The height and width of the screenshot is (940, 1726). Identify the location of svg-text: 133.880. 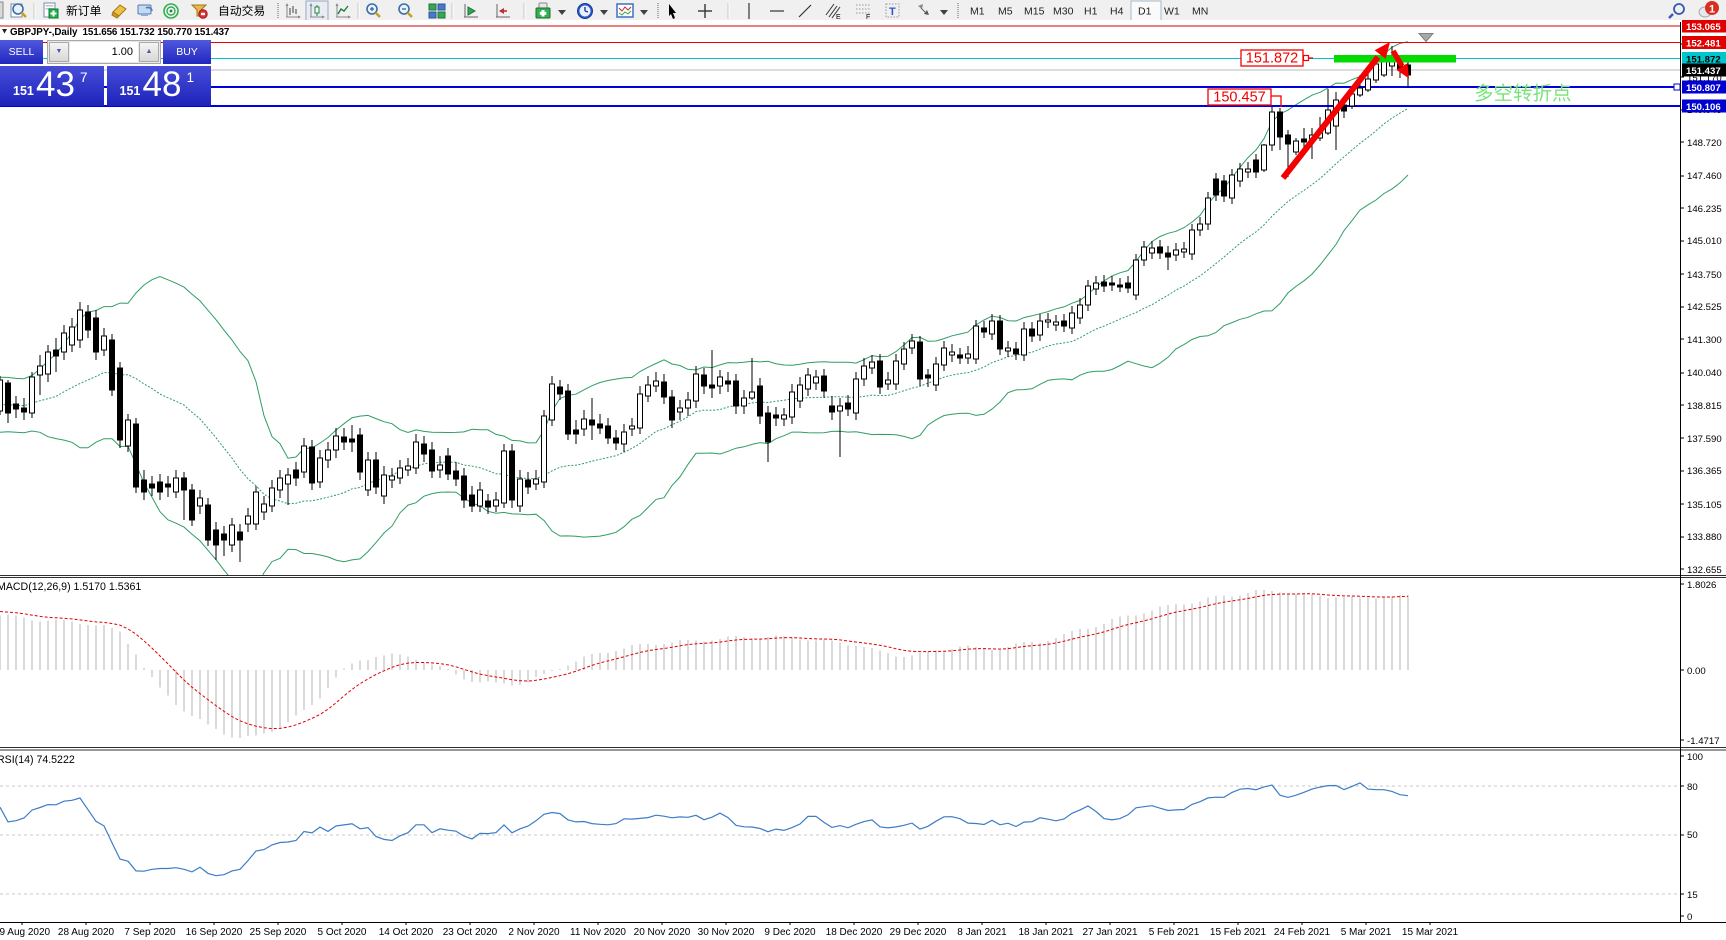
(1704, 537).